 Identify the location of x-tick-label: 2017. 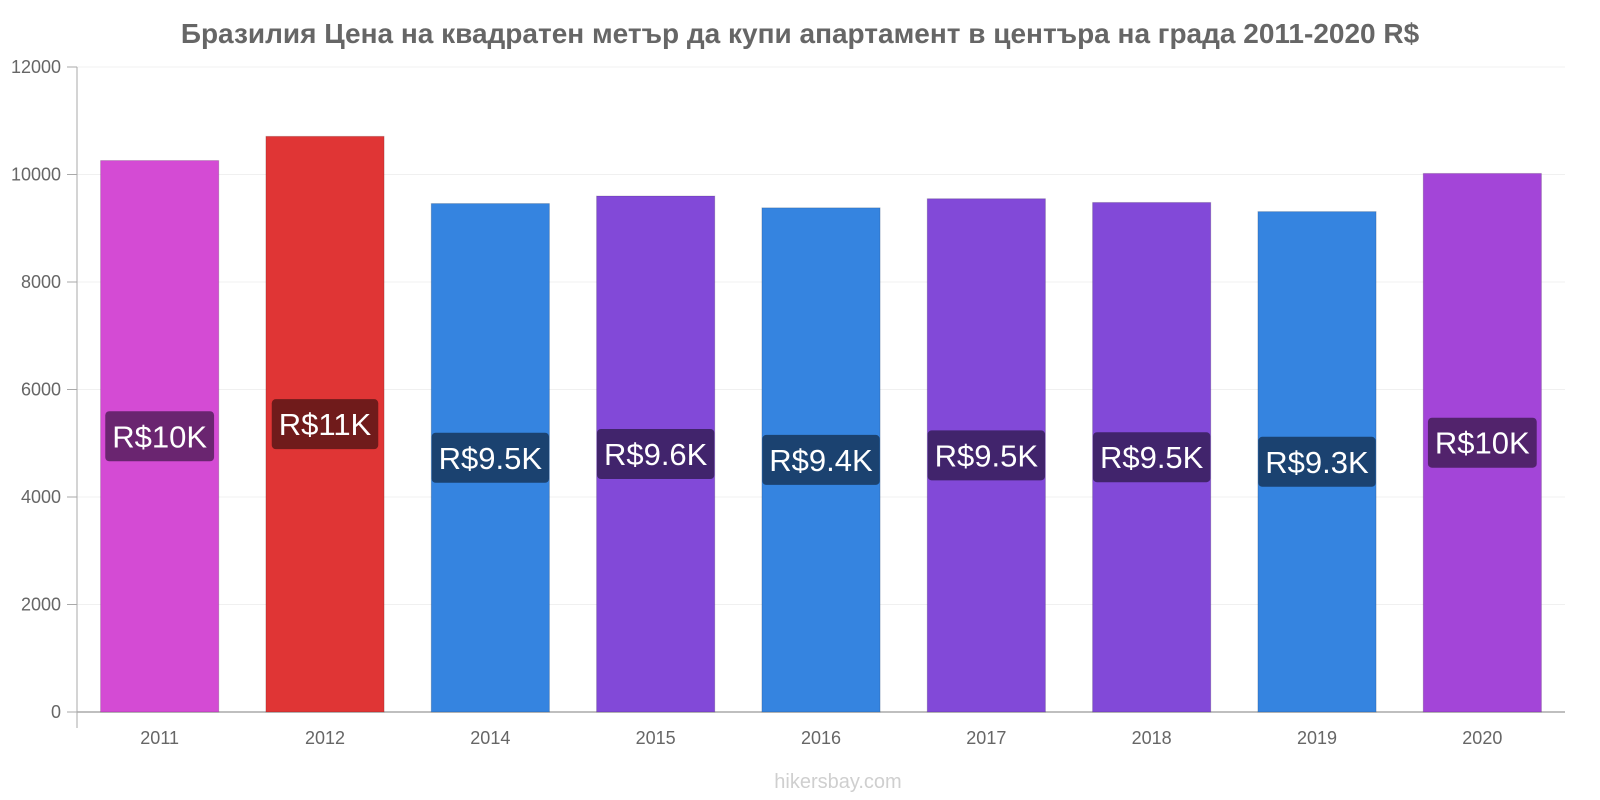
(986, 738).